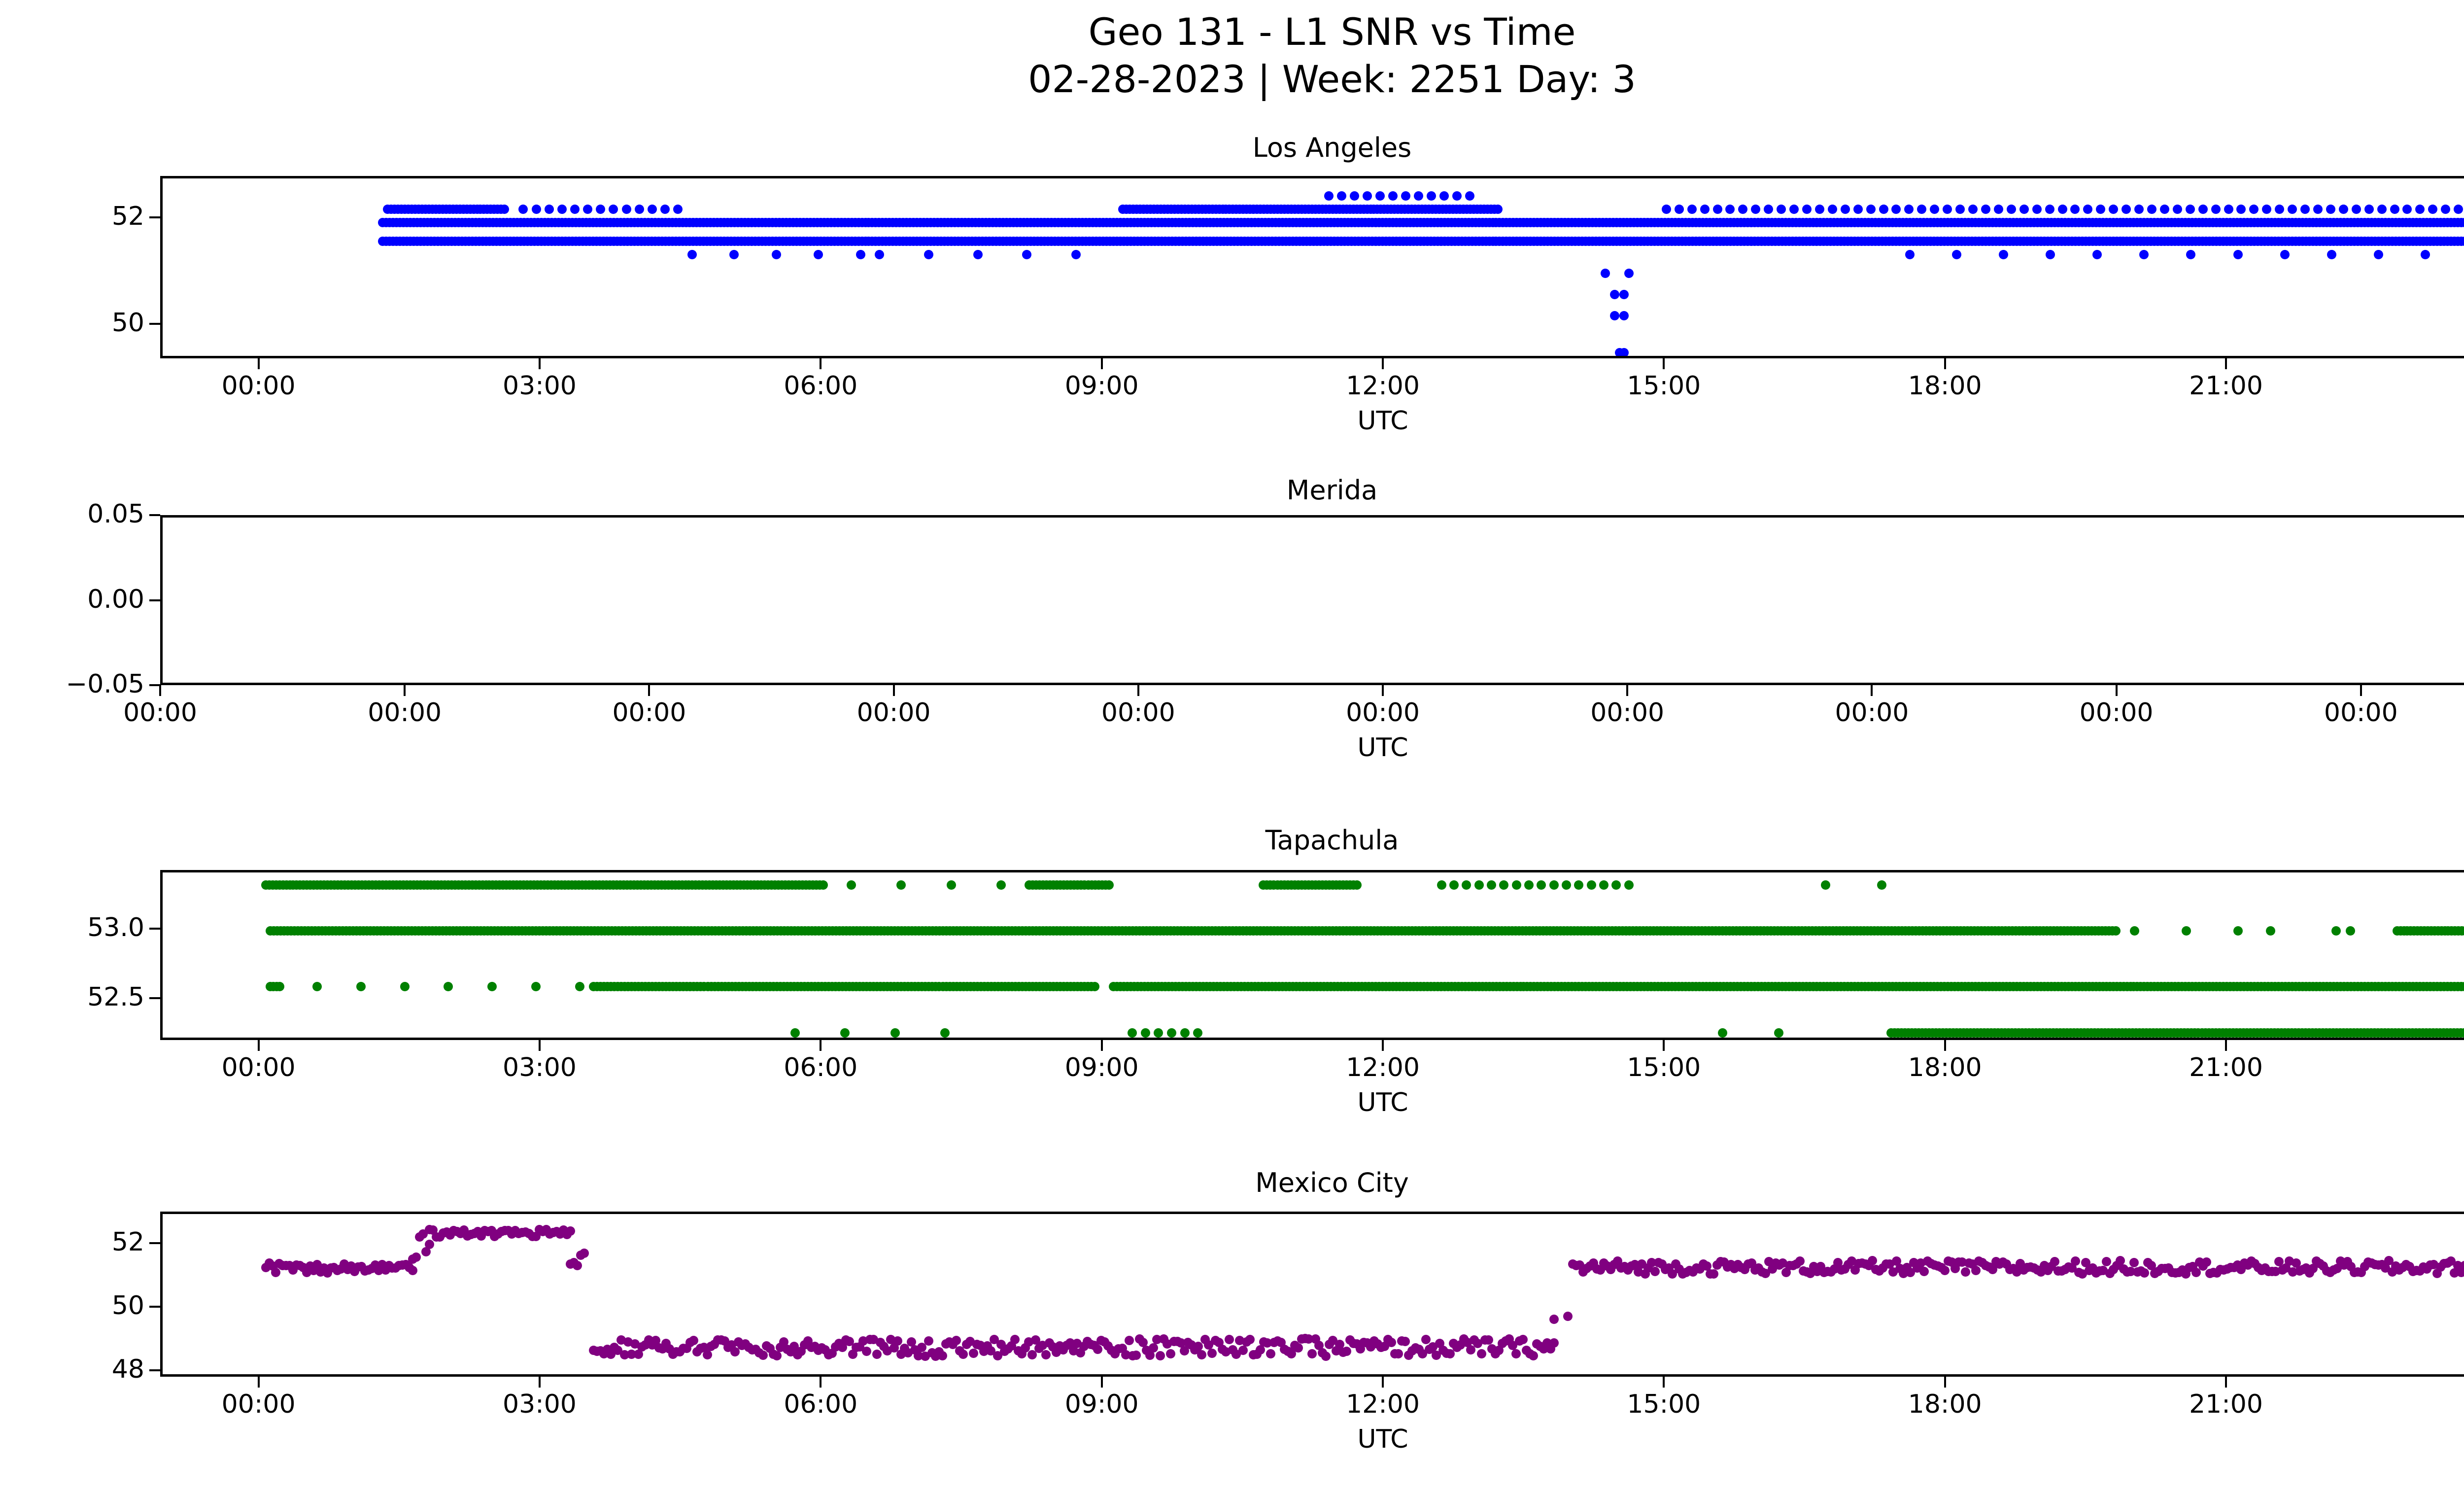  Describe the element at coordinates (1945, 386) in the screenshot. I see `x-tick-label: 18:00` at that location.